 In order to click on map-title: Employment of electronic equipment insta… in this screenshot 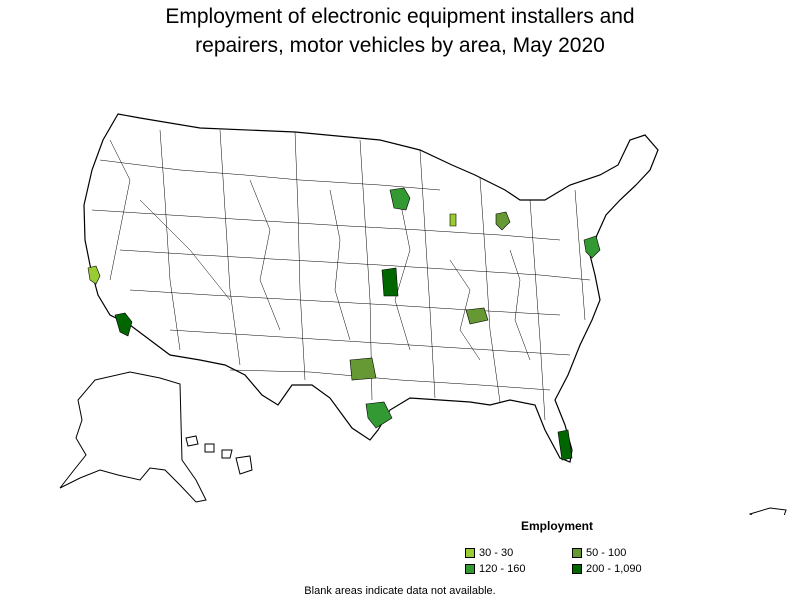, I will do `click(400, 31)`.